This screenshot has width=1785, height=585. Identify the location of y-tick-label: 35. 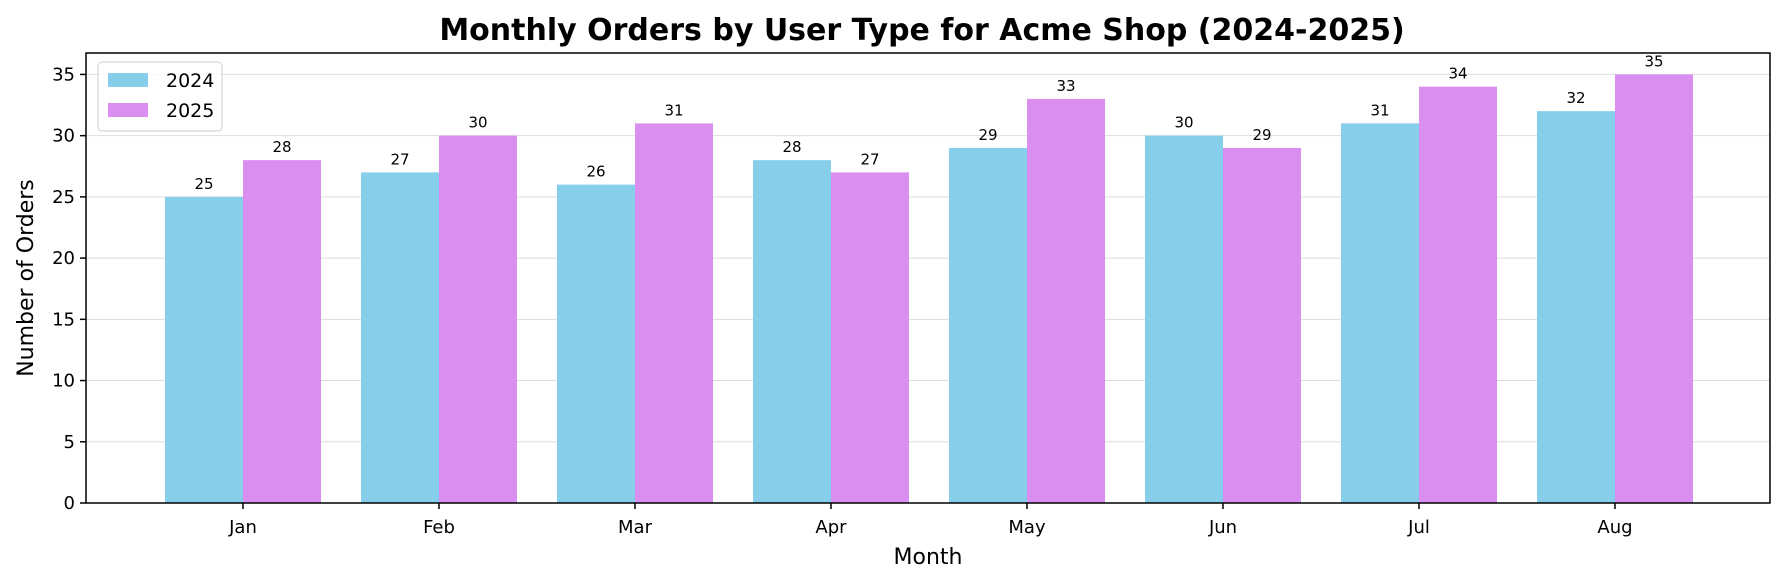
(63, 74).